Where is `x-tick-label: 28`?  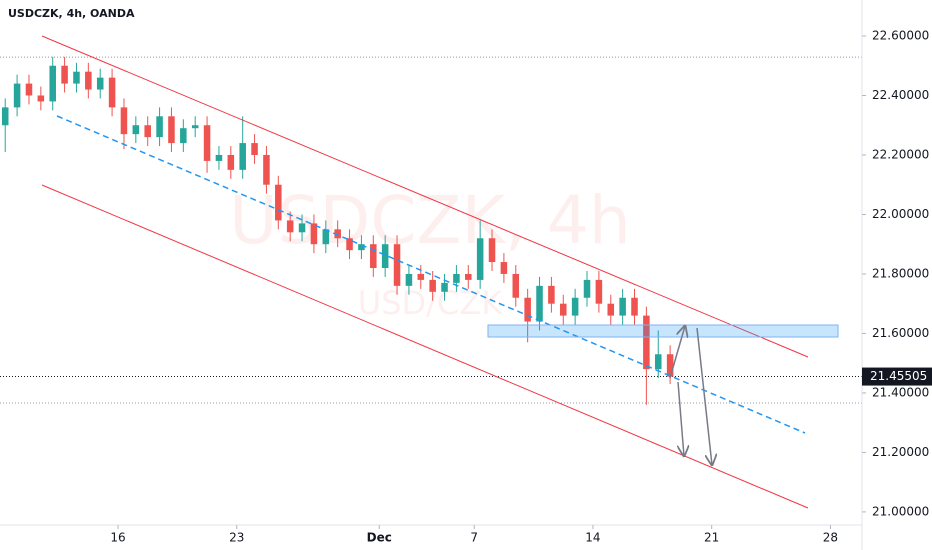
x-tick-label: 28 is located at coordinates (830, 538).